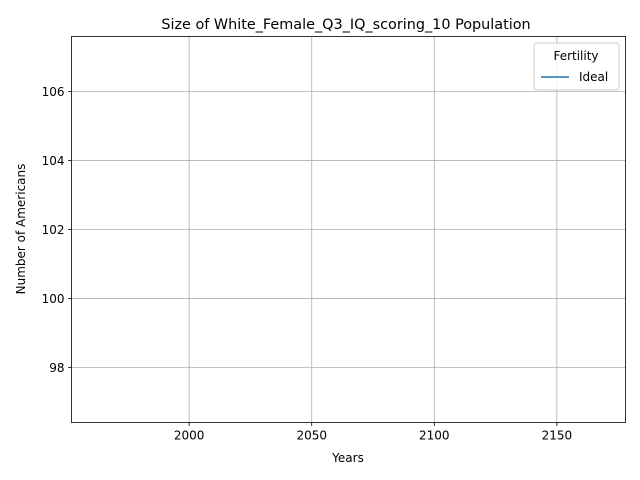  I want to click on legend: Fertility Ideal, so click(576, 66).